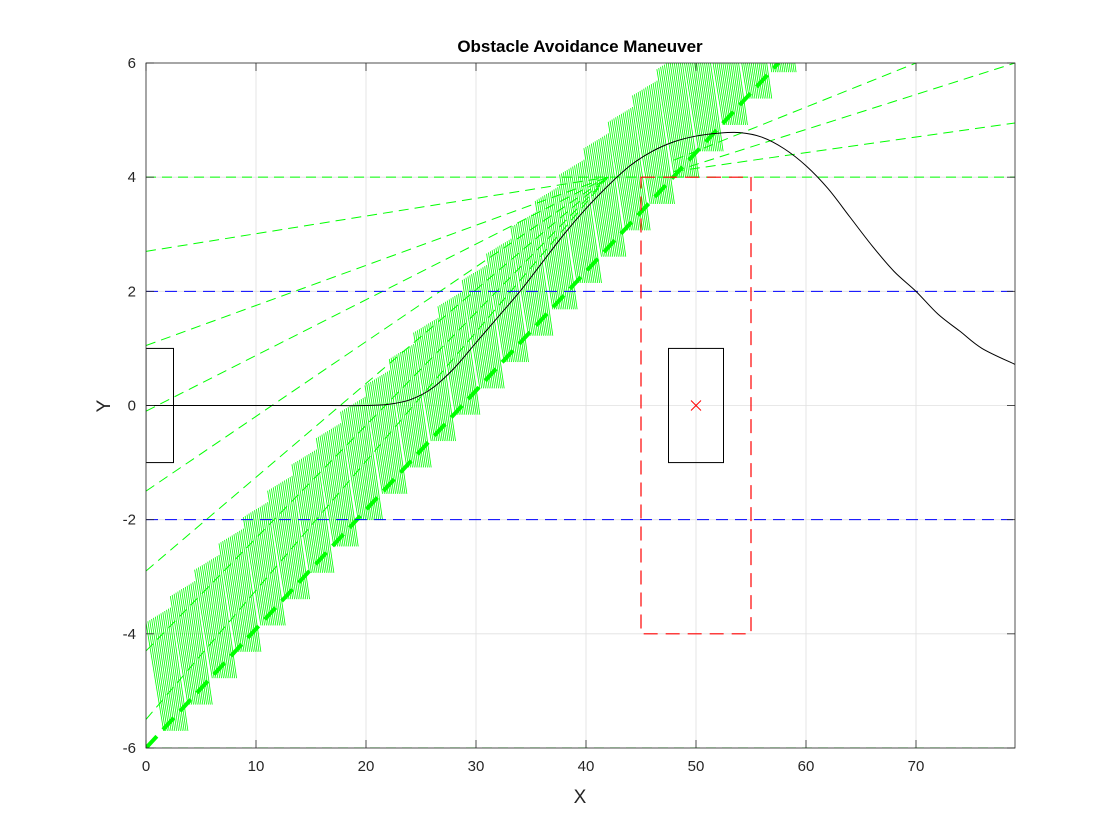 The width and height of the screenshot is (1120, 840). What do you see at coordinates (132, 63) in the screenshot?
I see `y-tick-label: 6` at bounding box center [132, 63].